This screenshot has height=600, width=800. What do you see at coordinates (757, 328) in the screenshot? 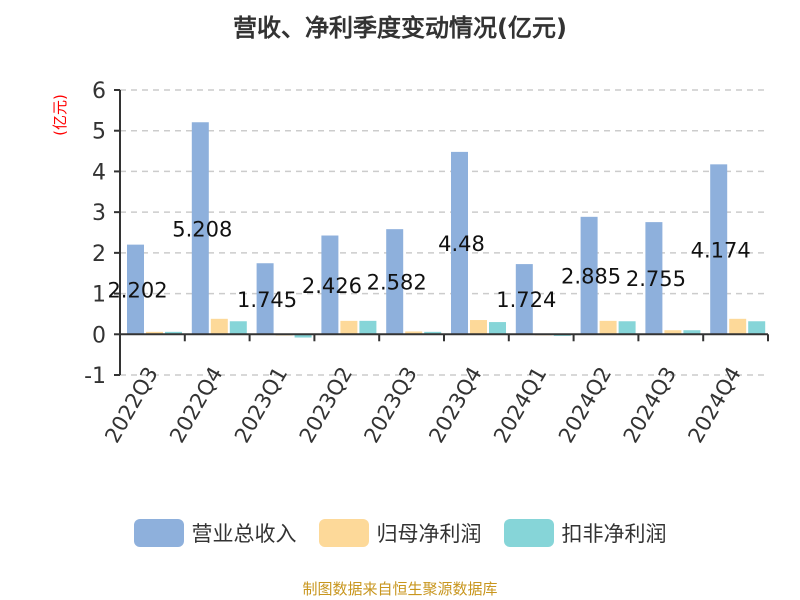
I see `bar-2024Q4-s2` at bounding box center [757, 328].